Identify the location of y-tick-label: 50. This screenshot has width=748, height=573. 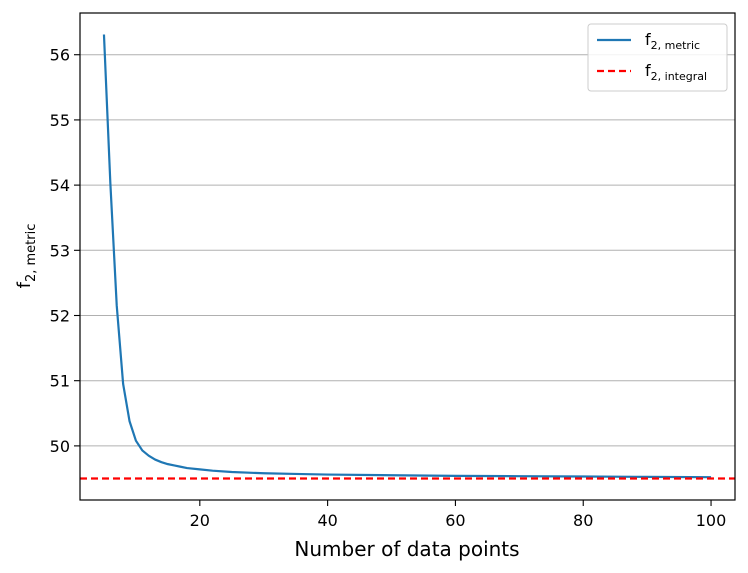
(60, 446).